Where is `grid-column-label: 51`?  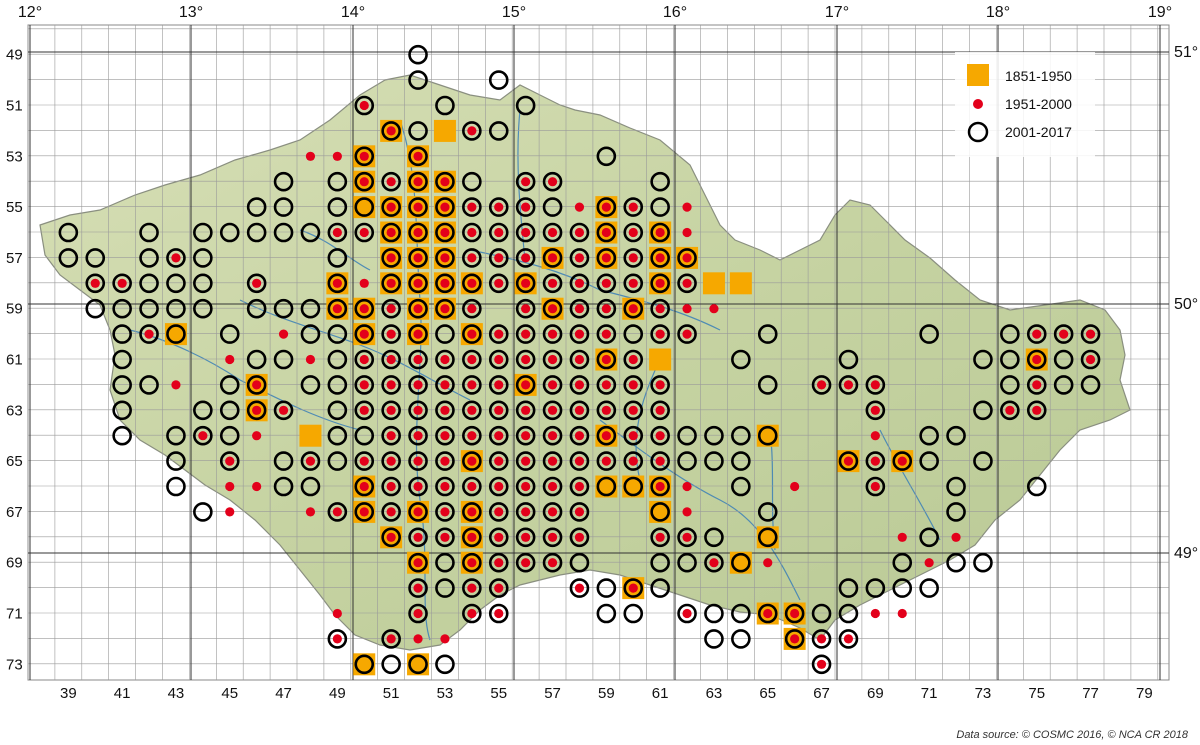 grid-column-label: 51 is located at coordinates (391, 693).